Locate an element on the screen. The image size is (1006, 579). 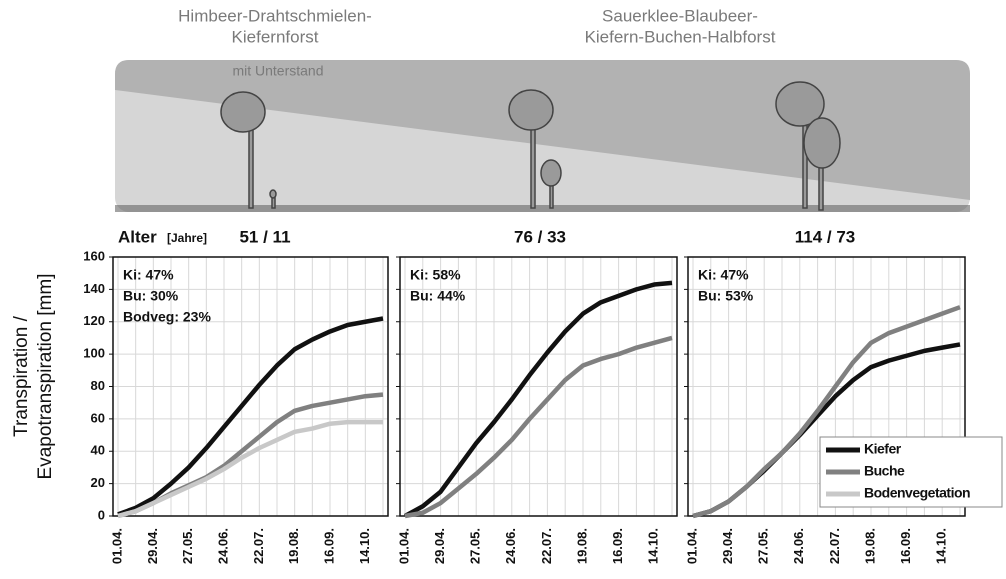
forest-title: Kiefernforst is located at coordinates (275, 36).